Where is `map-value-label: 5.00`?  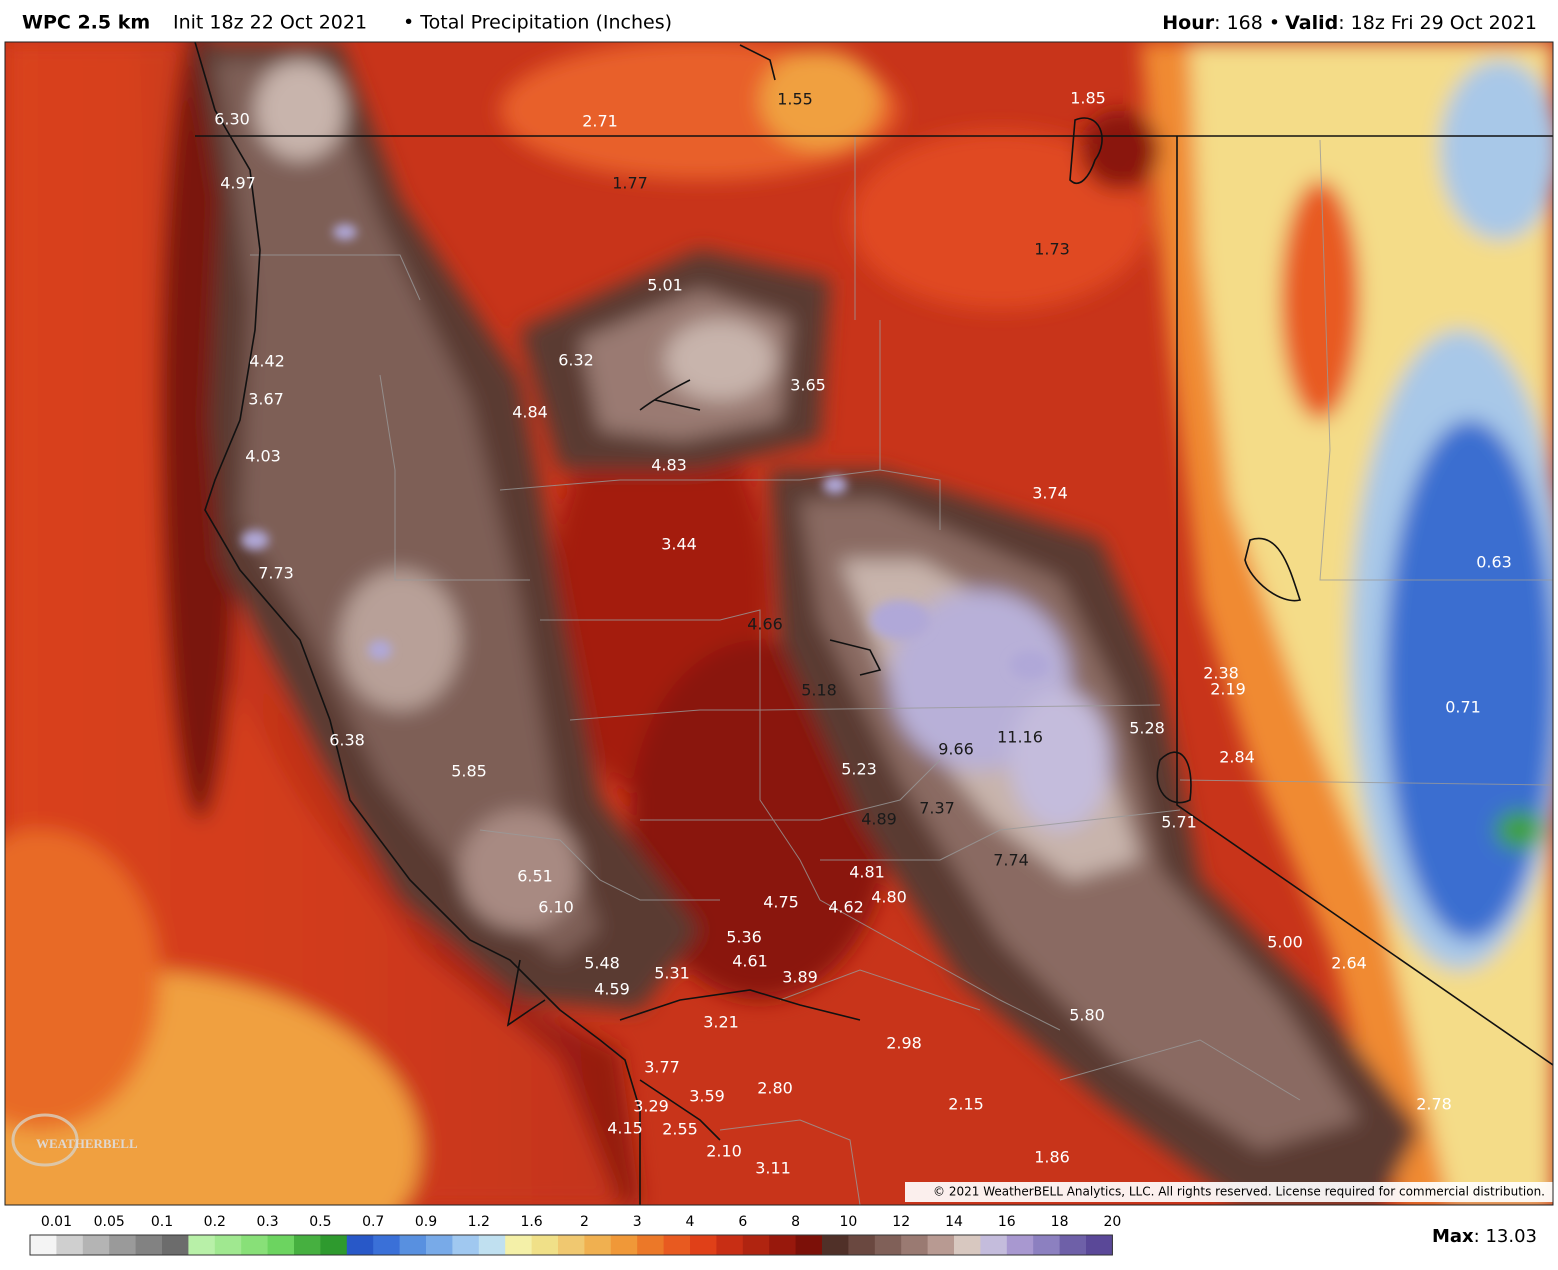 map-value-label: 5.00 is located at coordinates (1285, 942).